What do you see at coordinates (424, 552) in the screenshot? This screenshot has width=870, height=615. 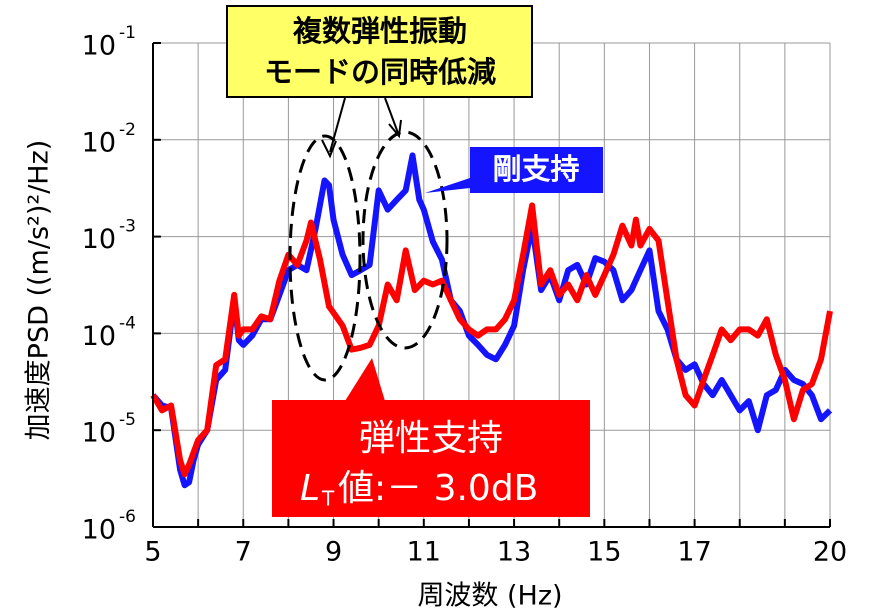 I see `x-tick-label: 11` at bounding box center [424, 552].